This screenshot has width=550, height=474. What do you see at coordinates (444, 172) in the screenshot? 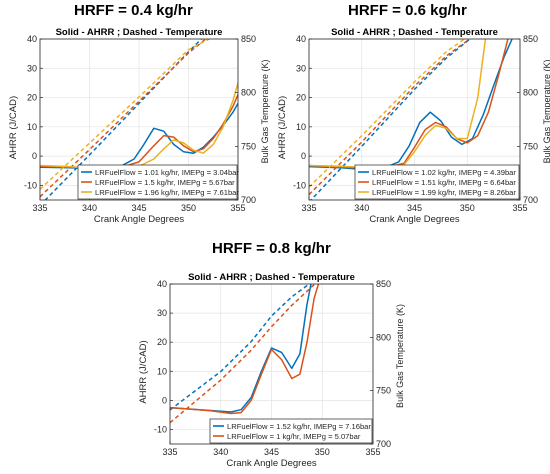
I see `legend-entry: LRFuelFlow = 1.02 kg/hr, IMEPg = 4.39bar` at bounding box center [444, 172].